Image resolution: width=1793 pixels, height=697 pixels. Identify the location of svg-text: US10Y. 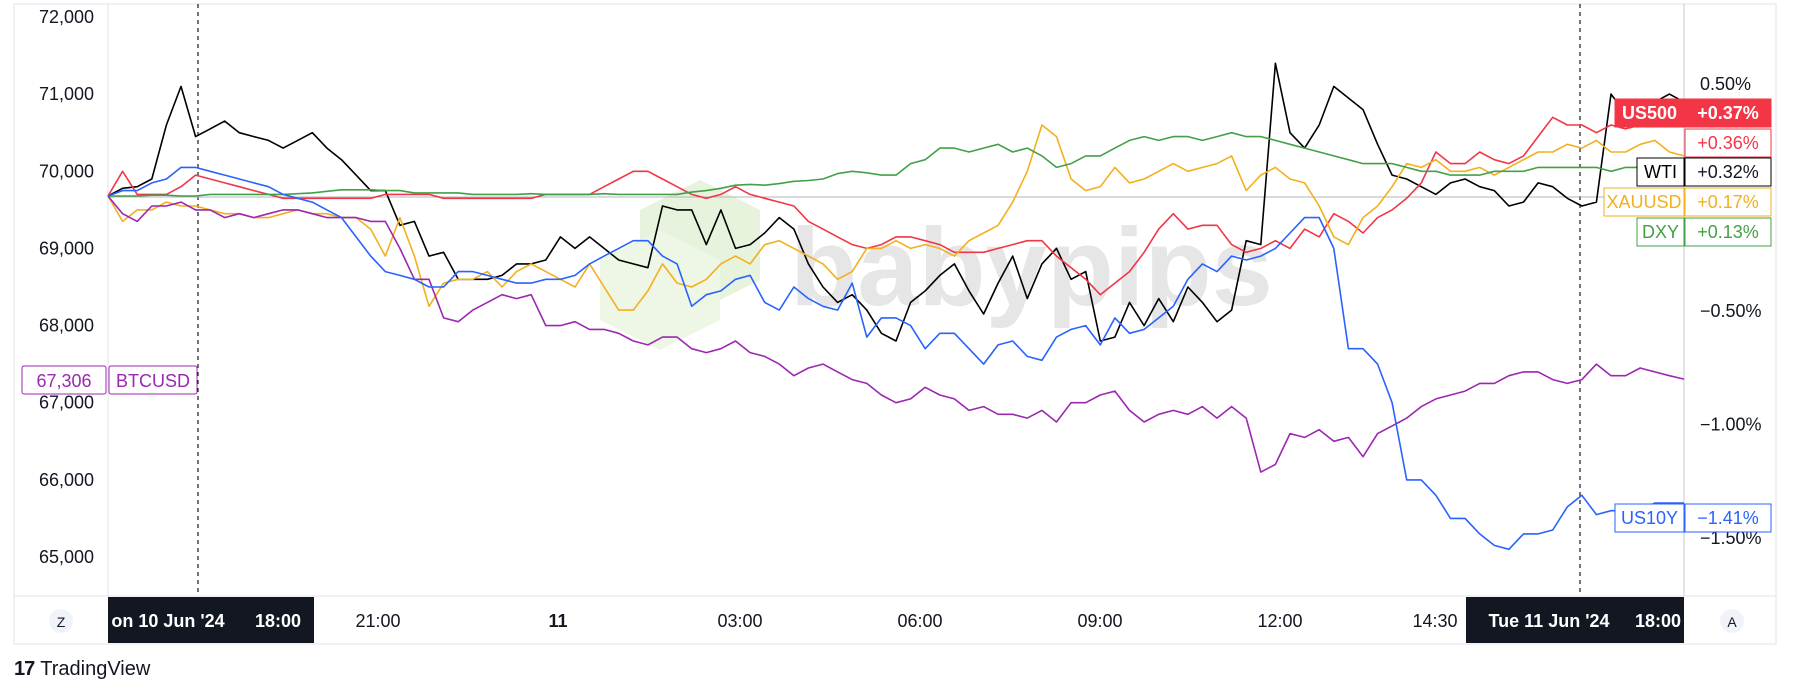
(1649, 518).